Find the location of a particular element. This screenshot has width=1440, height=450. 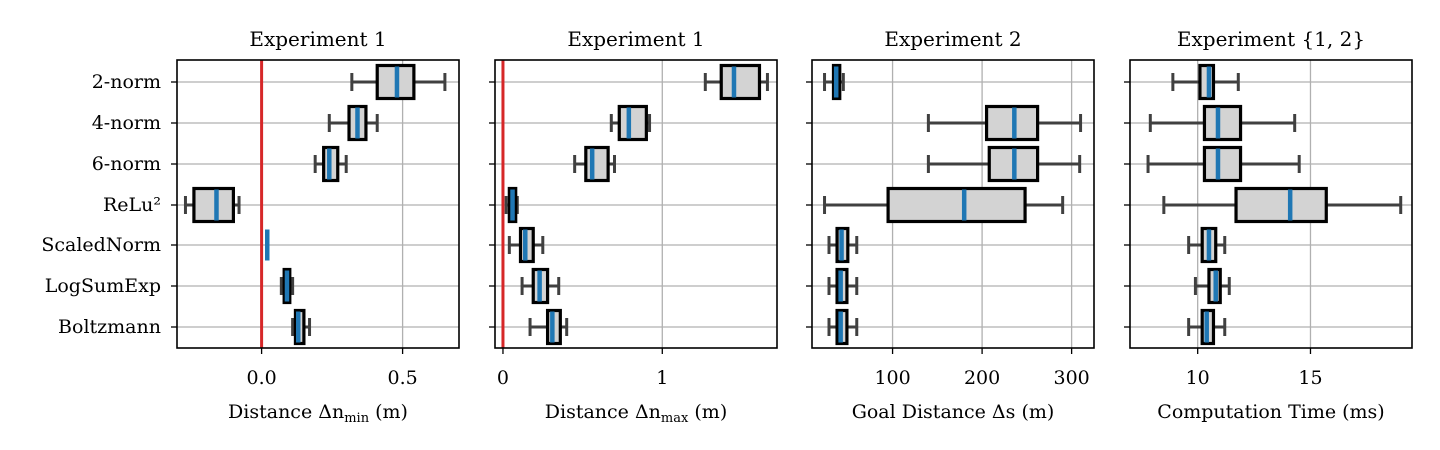

x-axis-label: Distance Δnmin (m) is located at coordinates (318, 413).